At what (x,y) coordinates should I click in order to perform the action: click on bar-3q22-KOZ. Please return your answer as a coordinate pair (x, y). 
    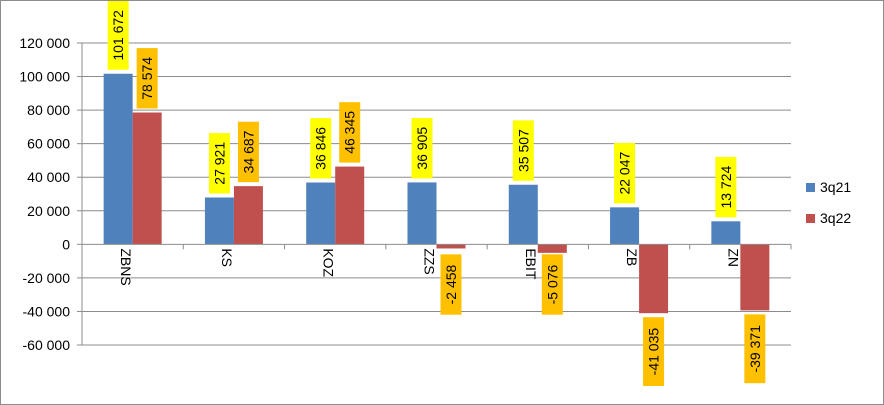
    Looking at the image, I should click on (350, 205).